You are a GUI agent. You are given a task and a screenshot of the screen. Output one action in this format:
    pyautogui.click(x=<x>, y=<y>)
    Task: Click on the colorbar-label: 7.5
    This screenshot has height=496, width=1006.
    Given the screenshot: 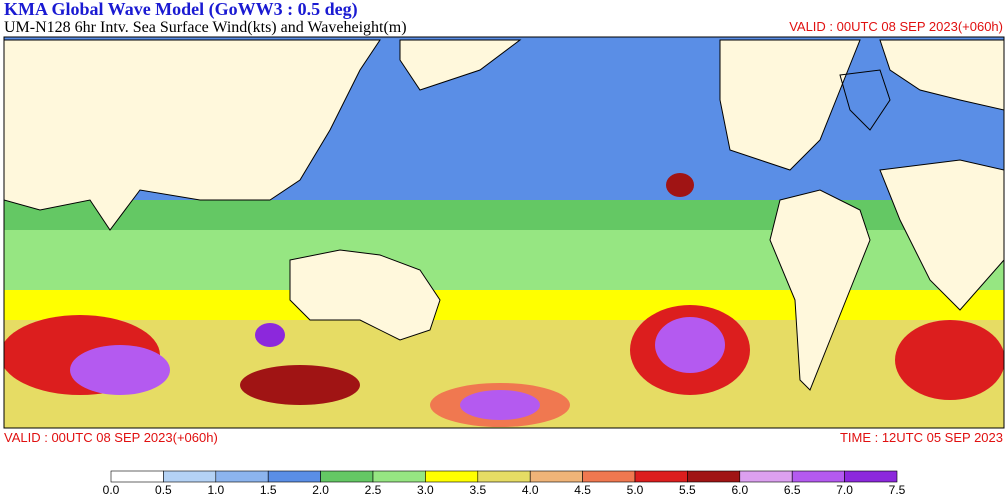 What is the action you would take?
    pyautogui.click(x=897, y=489)
    